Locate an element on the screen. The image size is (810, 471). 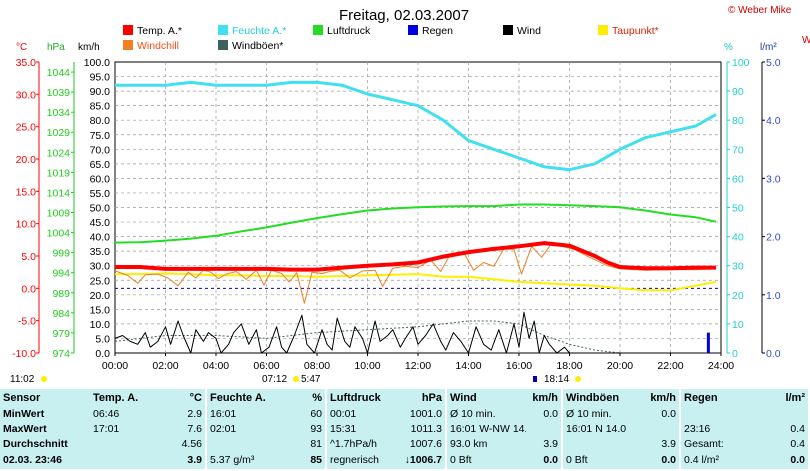
cell: regnerisch is located at coordinates (362, 460).